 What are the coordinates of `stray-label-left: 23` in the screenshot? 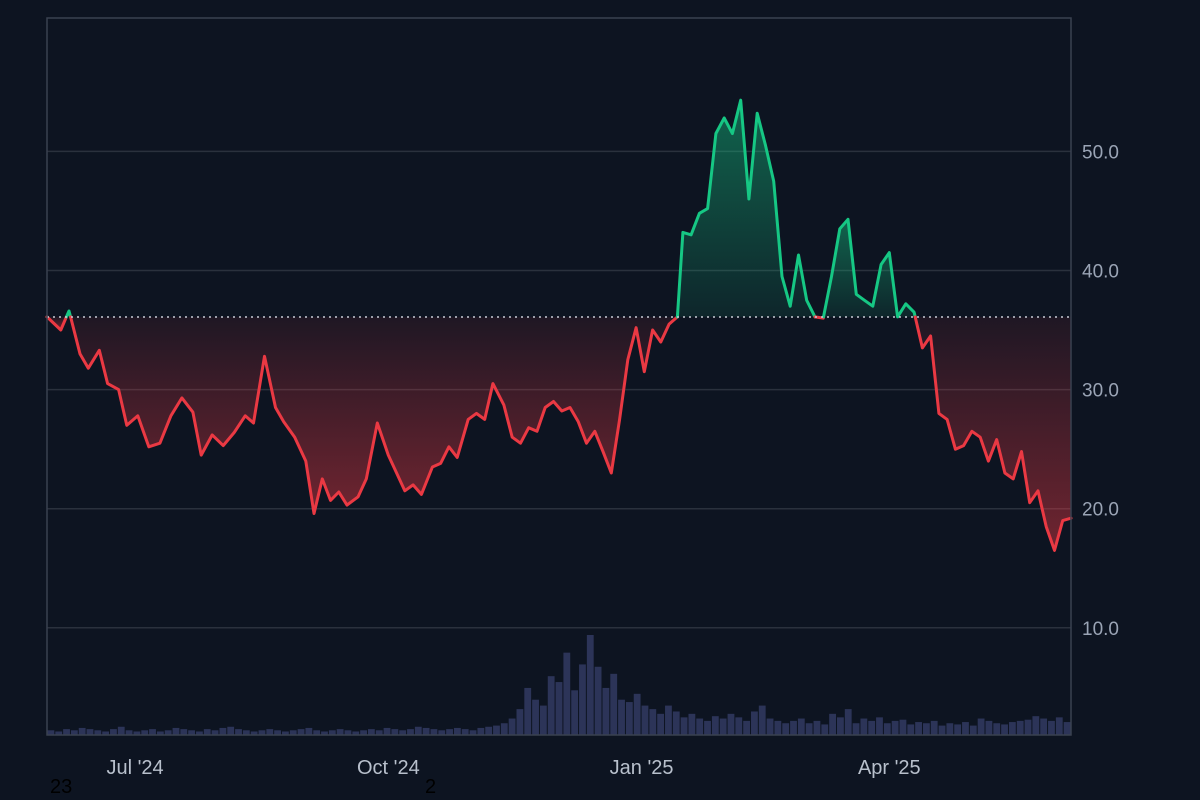 It's located at (61, 787).